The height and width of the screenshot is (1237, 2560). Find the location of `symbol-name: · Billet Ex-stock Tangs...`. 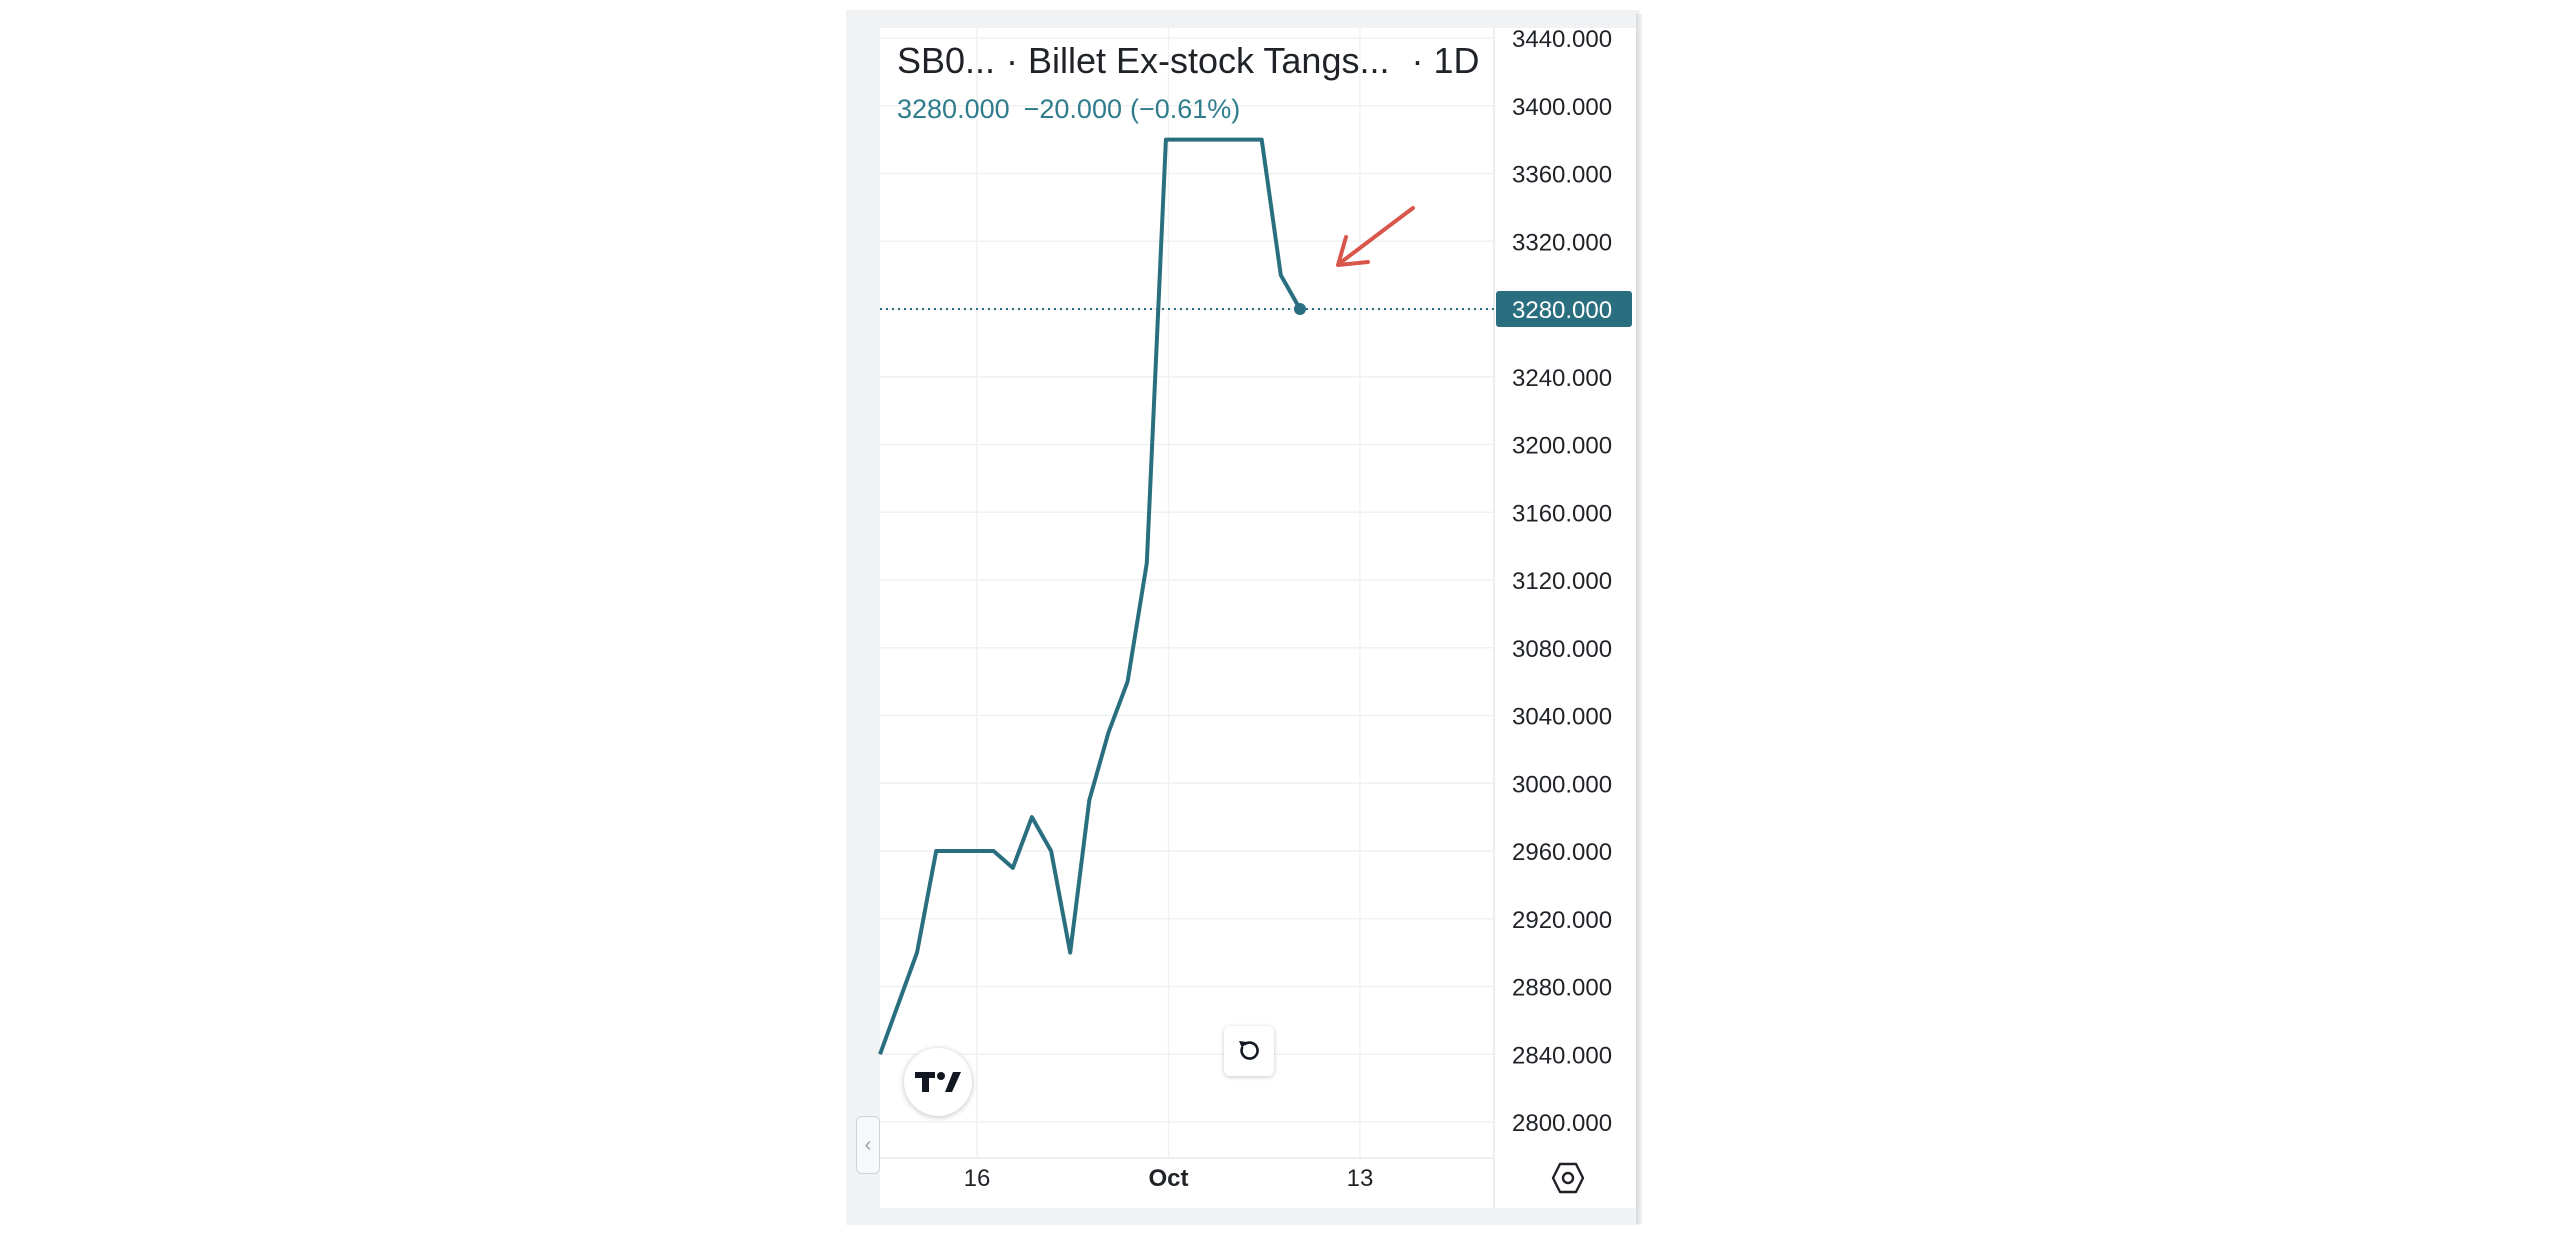

symbol-name: · Billet Ex-stock Tangs... is located at coordinates (1198, 60).